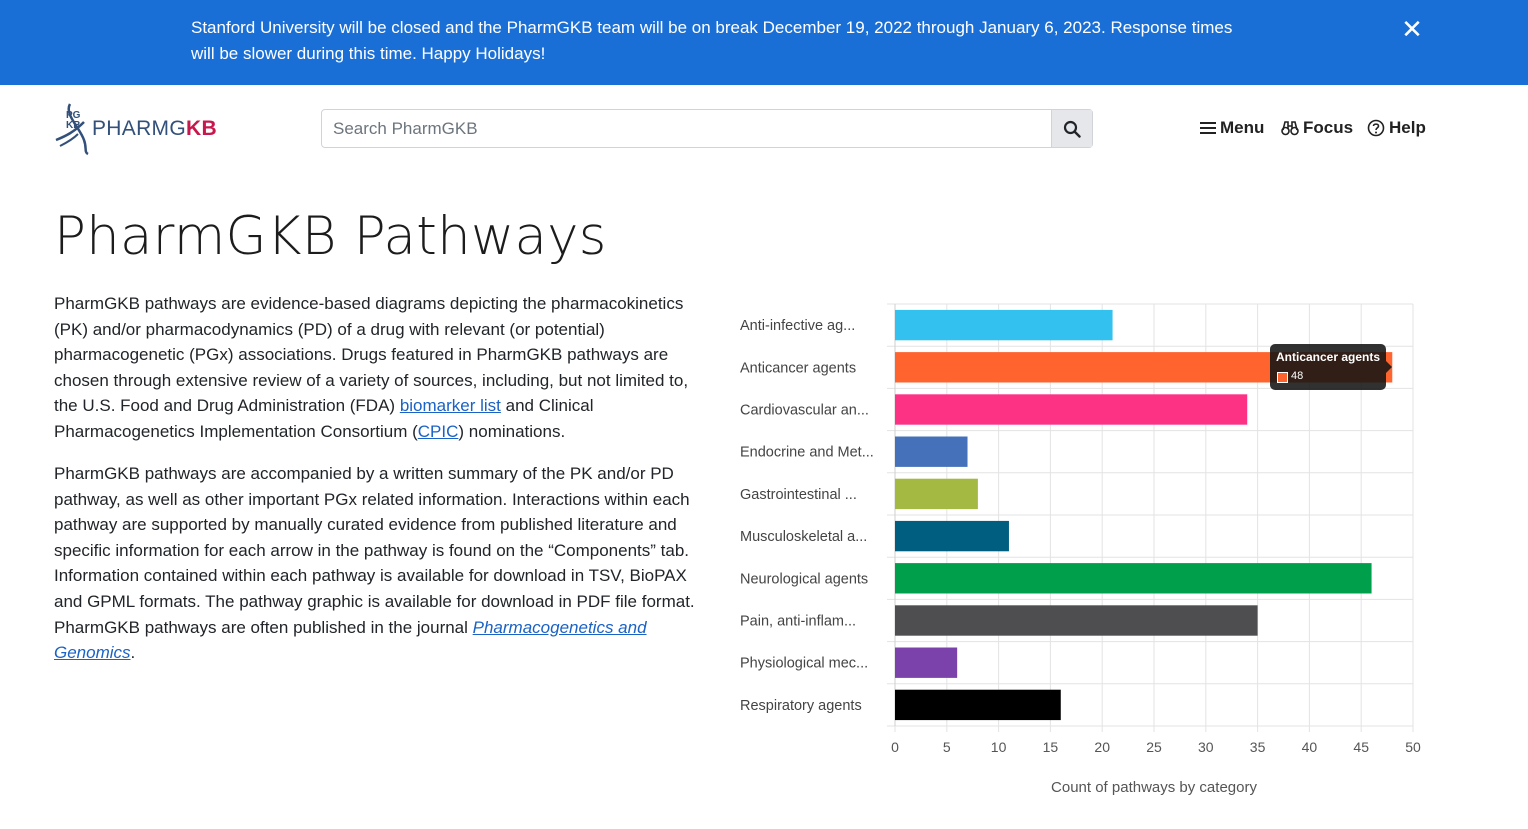 The height and width of the screenshot is (829, 1528). Describe the element at coordinates (1361, 747) in the screenshot. I see `x-tick-label: 45` at that location.